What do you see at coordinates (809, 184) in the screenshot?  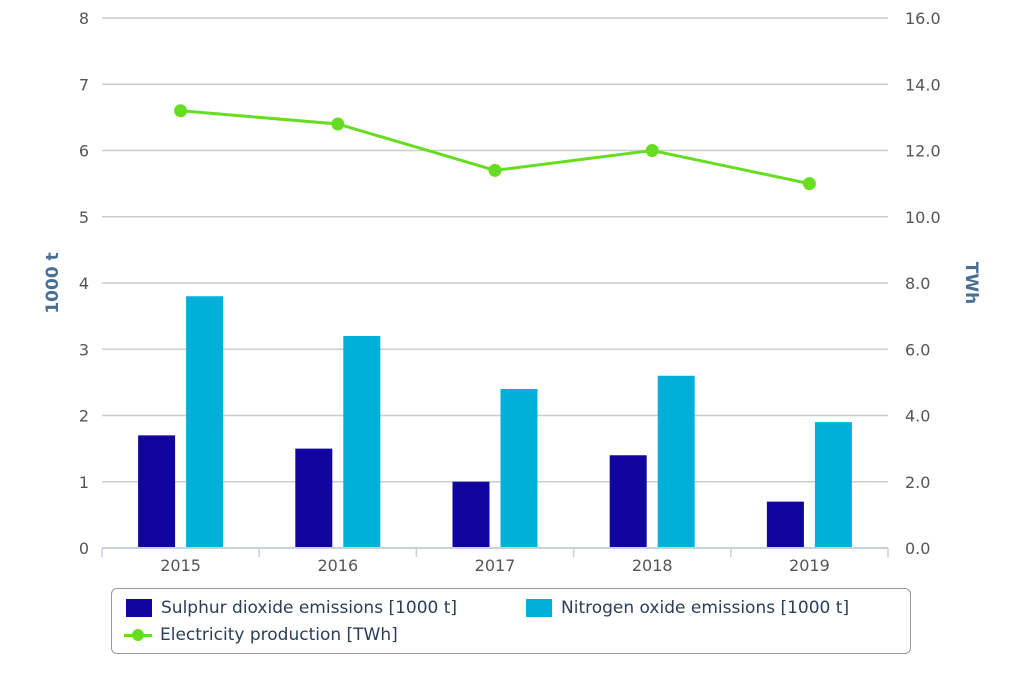 I see `electricity-point-2019` at bounding box center [809, 184].